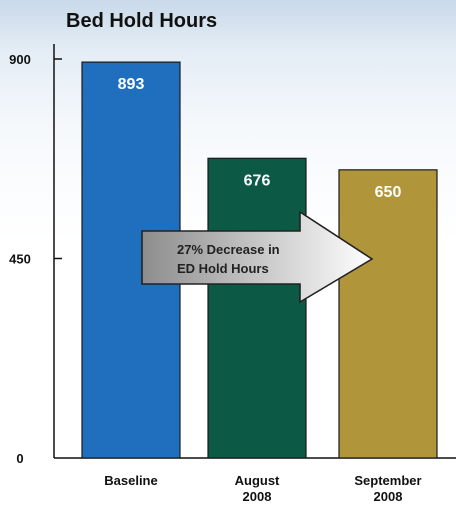  I want to click on decrease-arrow-annotation: 27% Decrease in ED Hold Hours, so click(257, 257).